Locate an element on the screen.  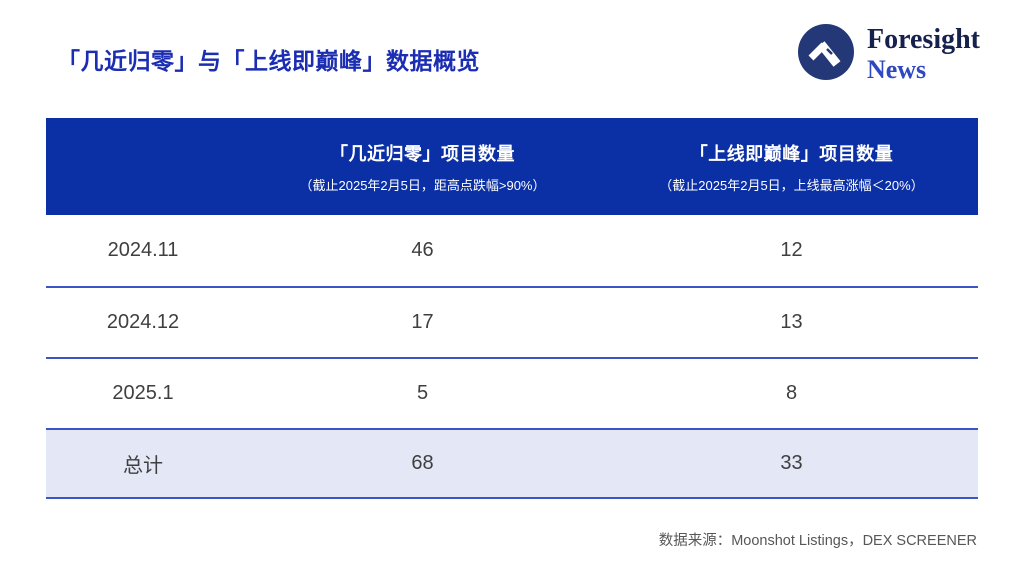
row-instant-peak-count: 8 is located at coordinates (791, 393).